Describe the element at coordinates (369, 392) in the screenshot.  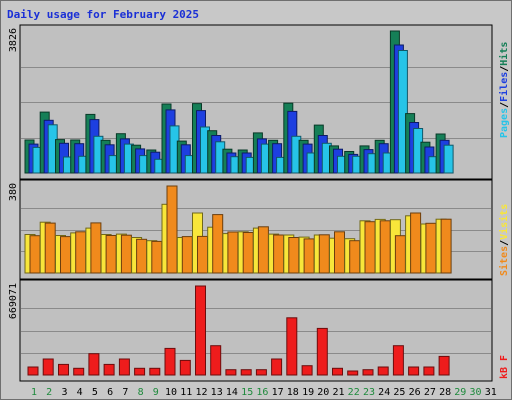
I see `x-tick-day-23: 23` at that location.